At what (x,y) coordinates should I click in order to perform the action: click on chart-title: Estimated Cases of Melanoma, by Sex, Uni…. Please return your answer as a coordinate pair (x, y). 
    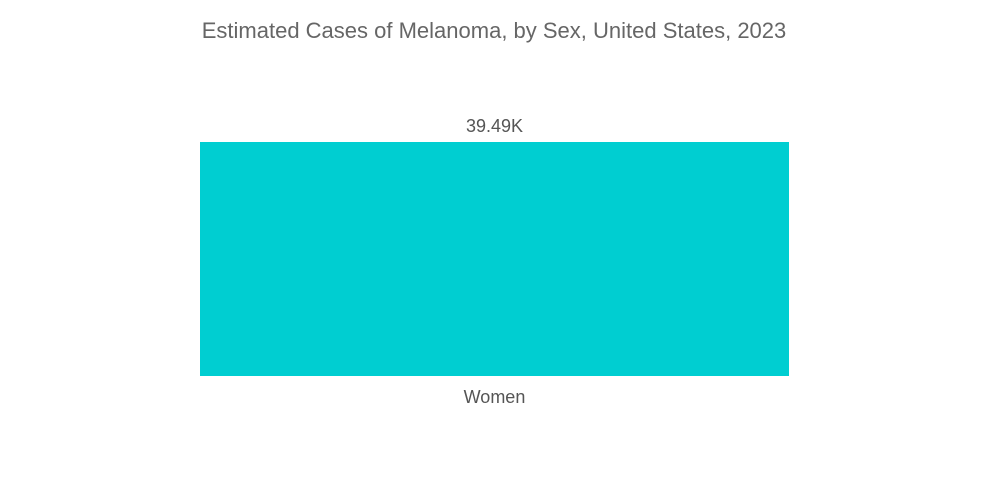
    Looking at the image, I should click on (494, 30).